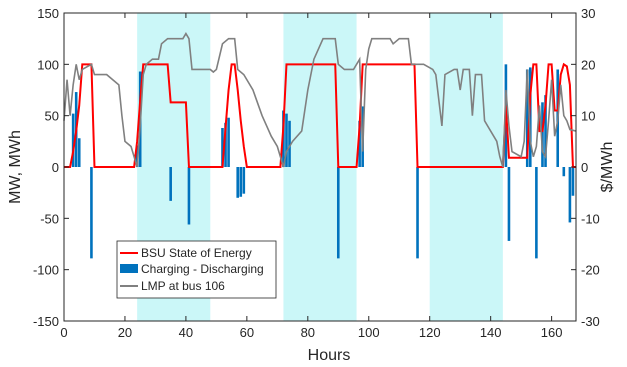  I want to click on y-left-tick-label: 100, so click(48, 64).